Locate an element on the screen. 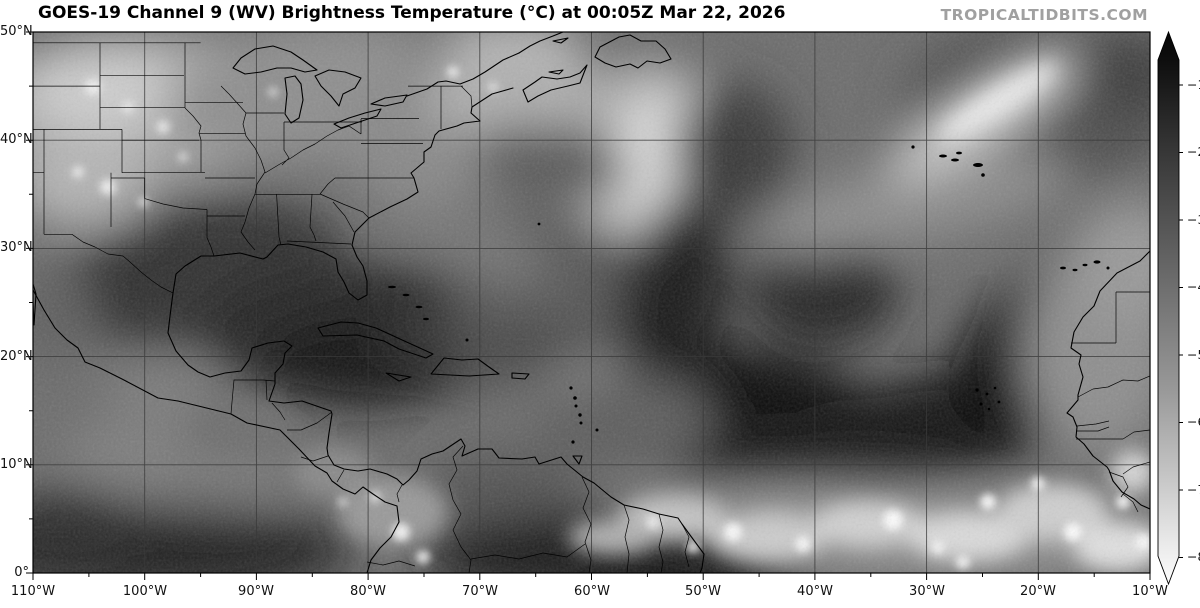 Image resolution: width=1200 pixels, height=608 pixels. y-tick-label: 40°N is located at coordinates (16, 139).